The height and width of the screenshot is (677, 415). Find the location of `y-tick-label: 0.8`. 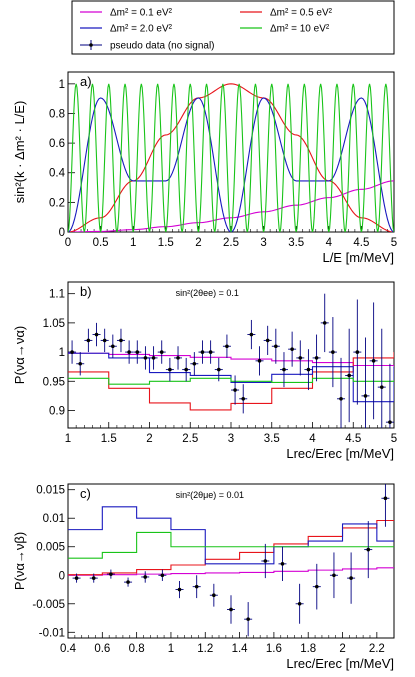

y-tick-label: 0.8 is located at coordinates (57, 114).